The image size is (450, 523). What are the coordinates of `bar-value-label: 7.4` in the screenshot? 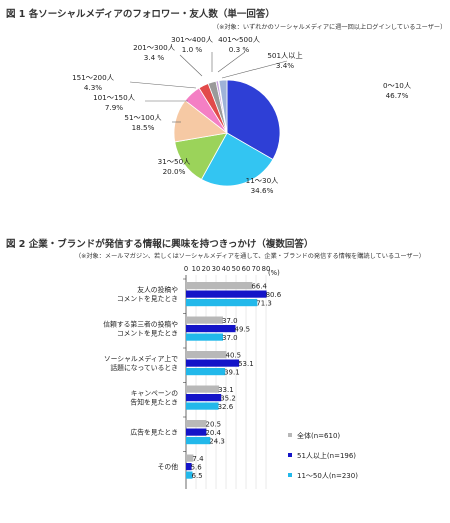 It's located at (198, 459).